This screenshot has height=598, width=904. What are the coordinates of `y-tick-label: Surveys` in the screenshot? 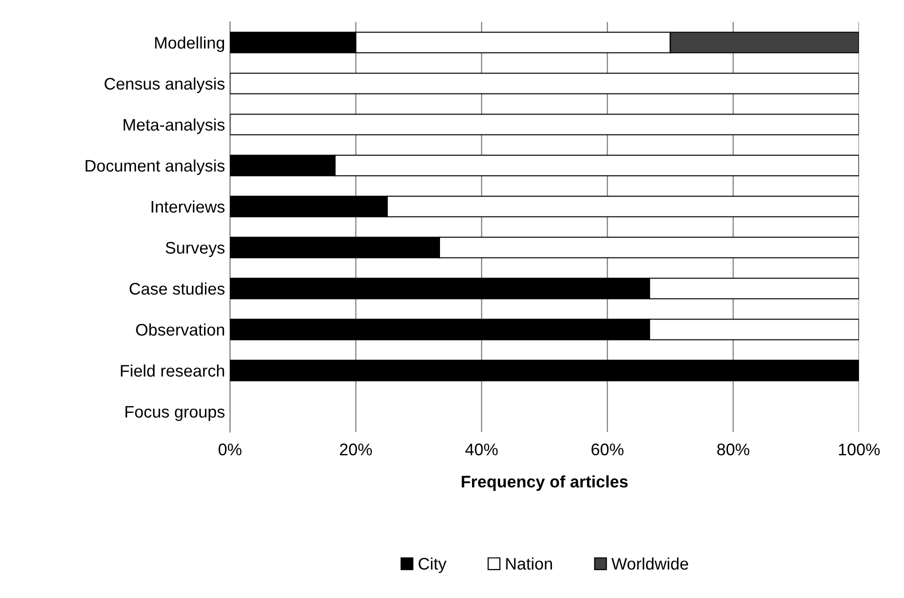 It's located at (195, 249).